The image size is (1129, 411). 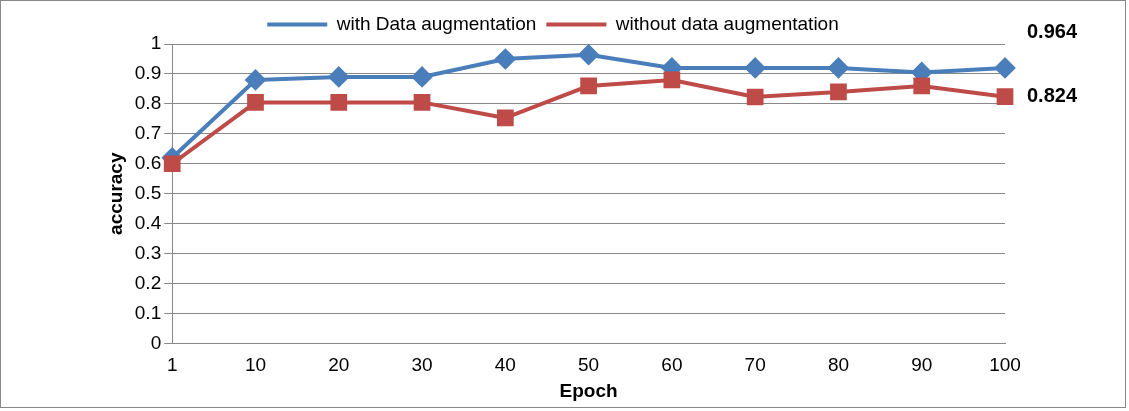 I want to click on y-tick-label: 0.1, so click(x=148, y=312).